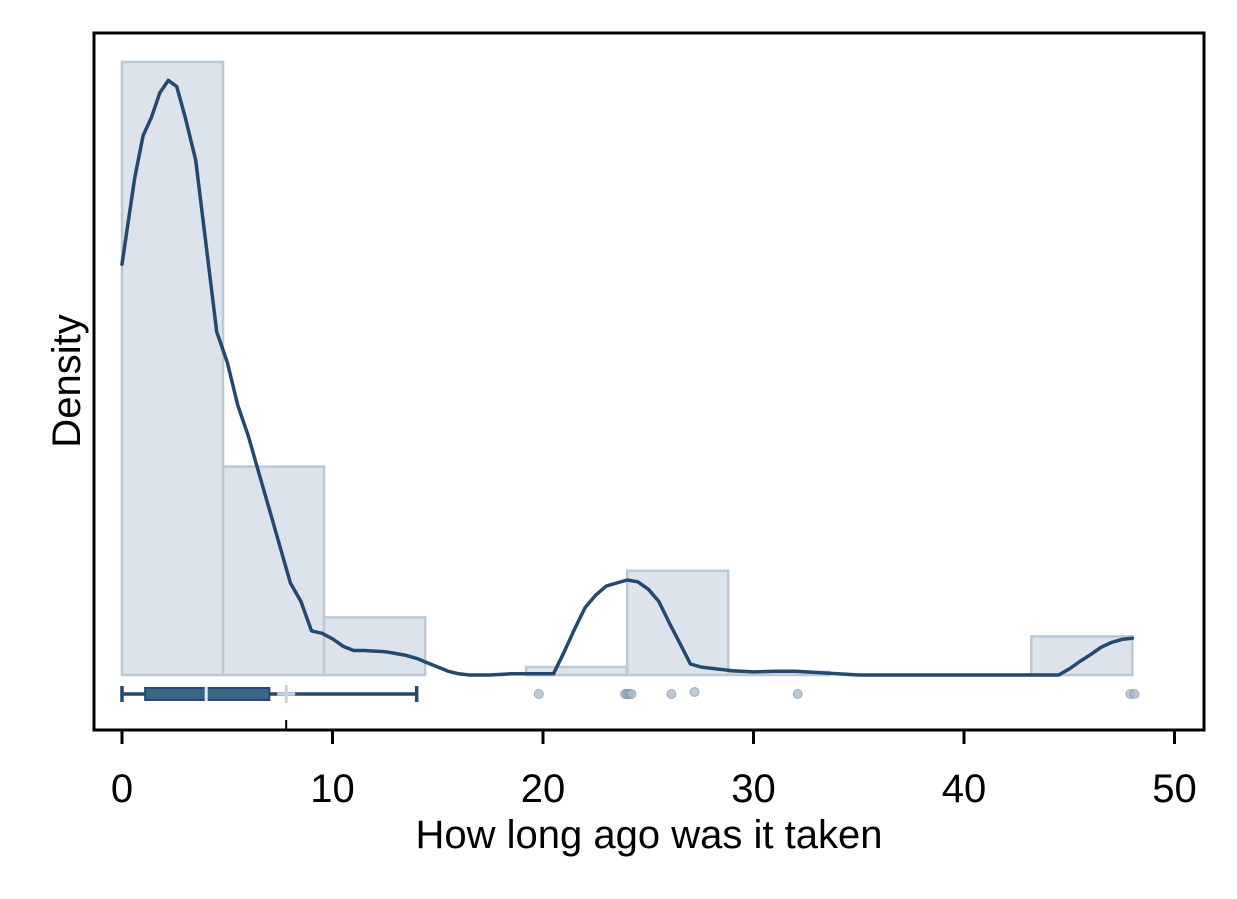 The height and width of the screenshot is (899, 1237). Describe the element at coordinates (654, 765) in the screenshot. I see `x-axis: 0 10 20 30 40 50` at that location.